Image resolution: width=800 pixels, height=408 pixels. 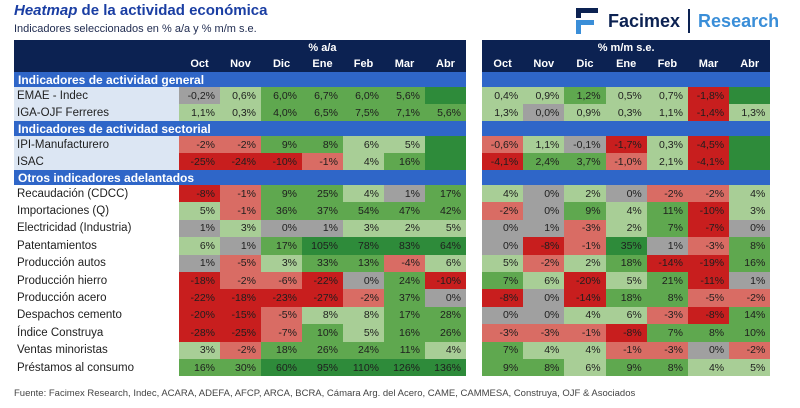 I want to click on row-label: Índice Construya, so click(x=60, y=332).